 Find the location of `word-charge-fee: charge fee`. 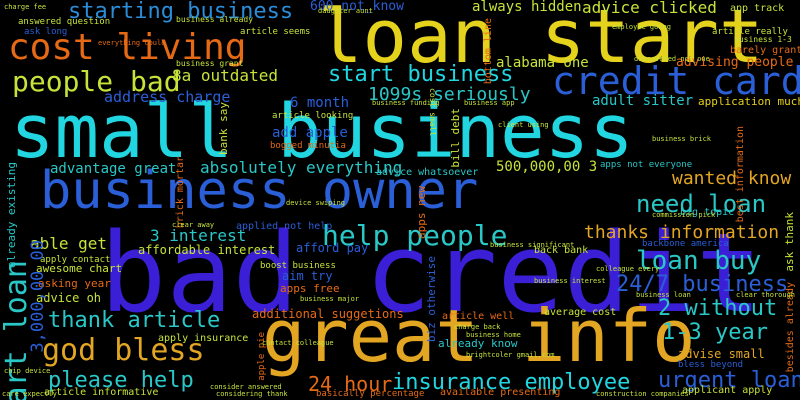

word-charge-fee: charge fee is located at coordinates (25, 7).